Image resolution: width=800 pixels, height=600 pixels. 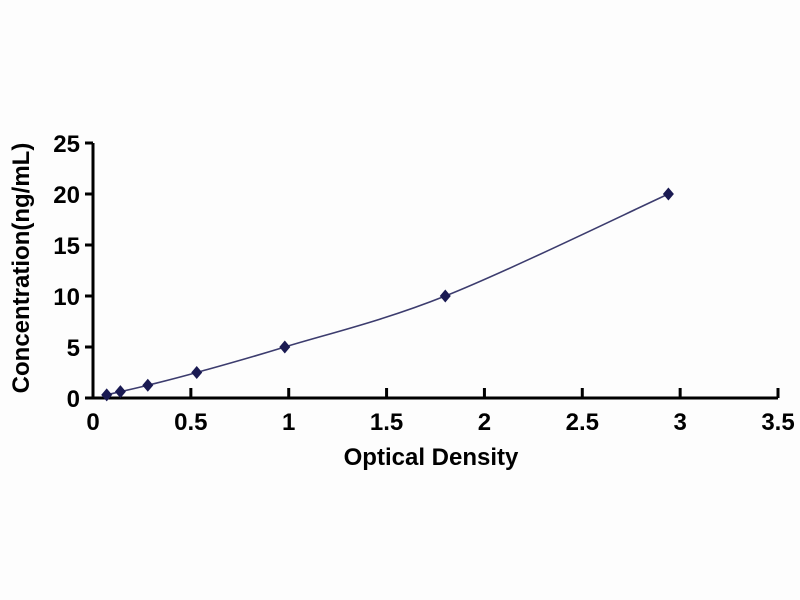 I want to click on y-tick-label: 15, so click(x=66, y=246).